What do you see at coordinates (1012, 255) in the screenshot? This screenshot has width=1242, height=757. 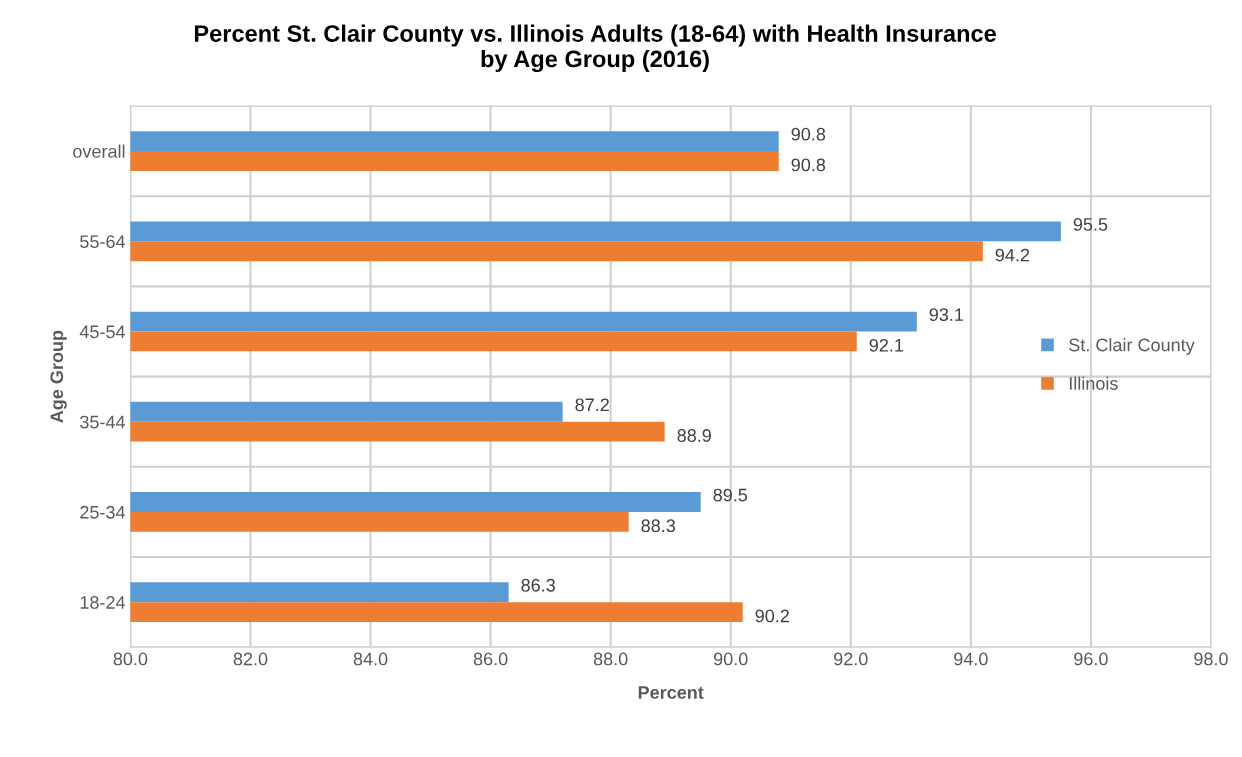 I see `data-label: 94.2` at bounding box center [1012, 255].